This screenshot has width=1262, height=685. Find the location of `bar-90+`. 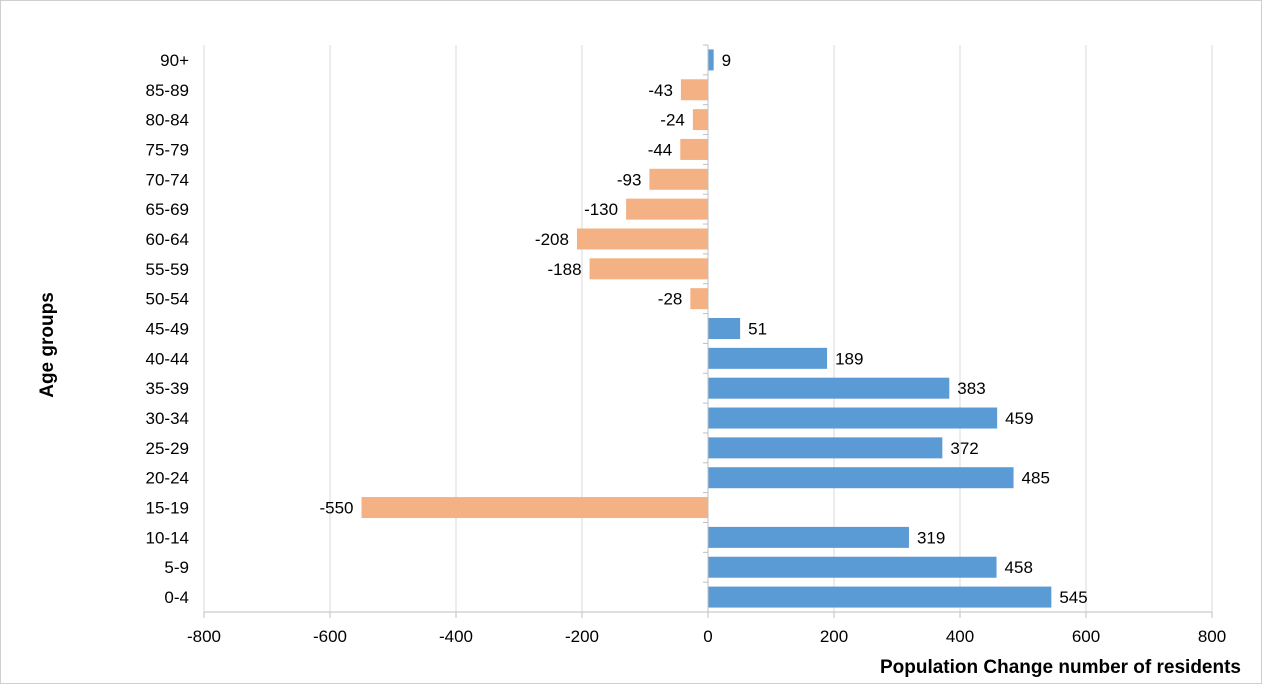

bar-90+ is located at coordinates (711, 60).